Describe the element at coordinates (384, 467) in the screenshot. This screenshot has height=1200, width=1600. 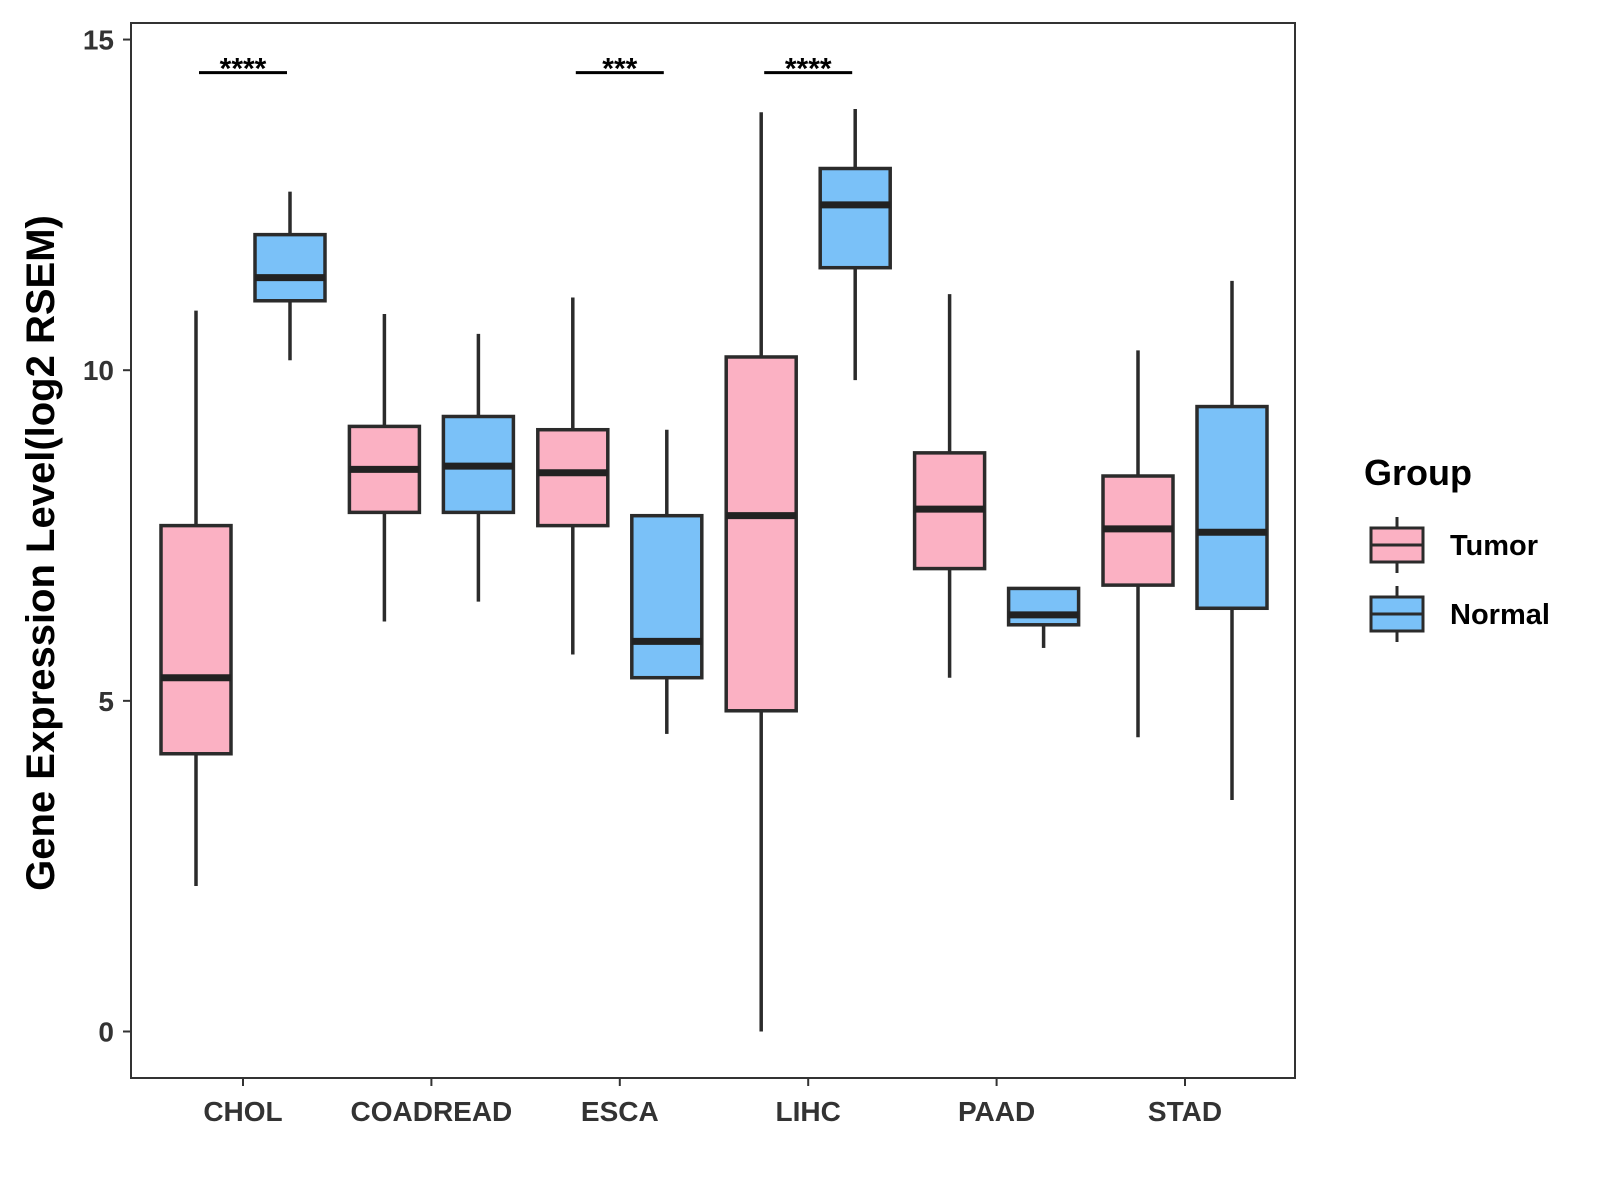
I see `box-tumor-coadread` at that location.